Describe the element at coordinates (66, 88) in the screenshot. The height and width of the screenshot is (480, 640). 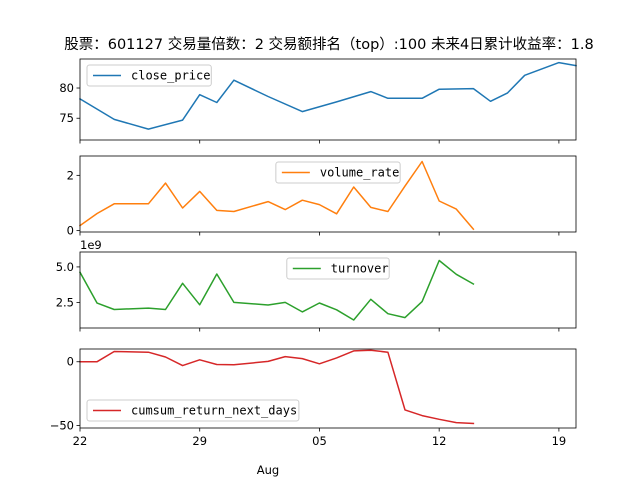
I see `y-tick-label: 80` at that location.